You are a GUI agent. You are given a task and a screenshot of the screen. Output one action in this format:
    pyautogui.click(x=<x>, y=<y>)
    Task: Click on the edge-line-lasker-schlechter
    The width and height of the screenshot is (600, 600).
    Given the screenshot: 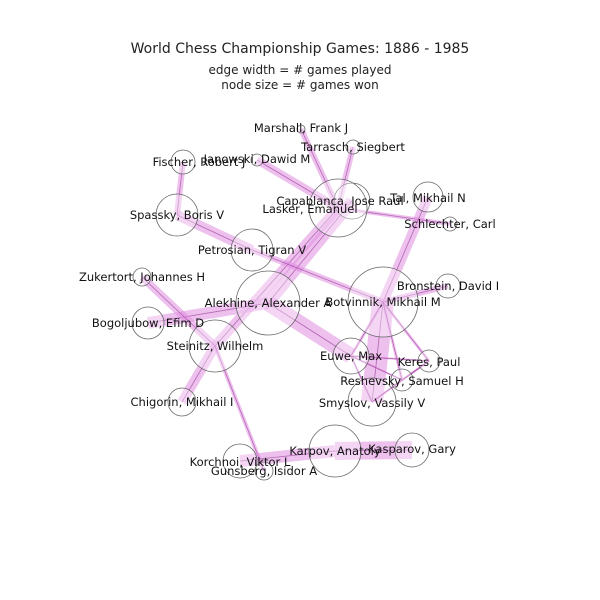 What is the action you would take?
    pyautogui.click(x=394, y=216)
    